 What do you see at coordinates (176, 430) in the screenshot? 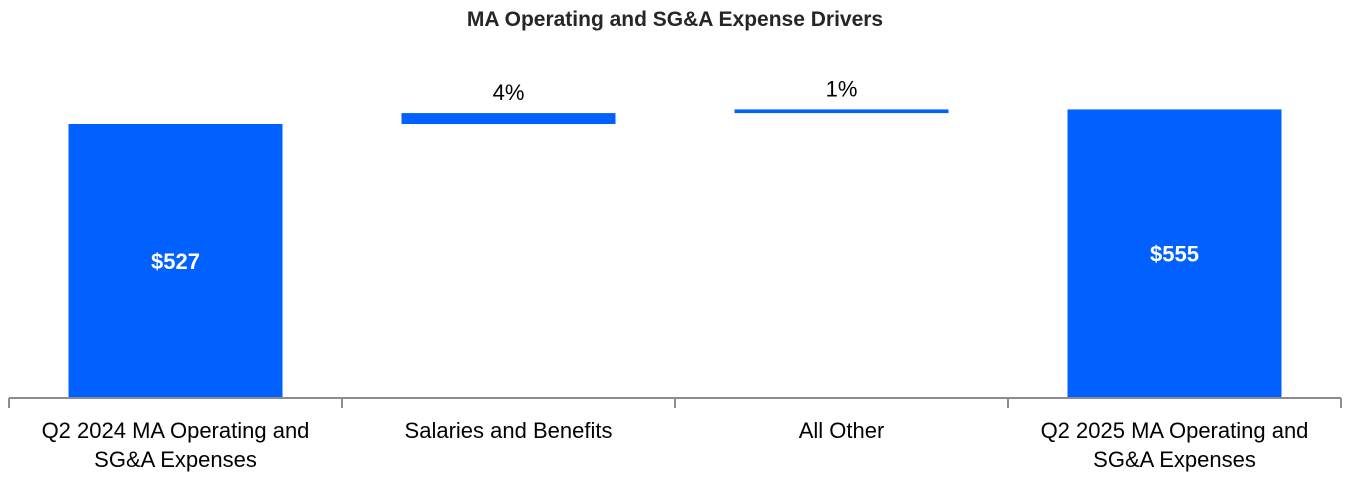
I see `category-label: Q2 2024 MA Operating and` at bounding box center [176, 430].